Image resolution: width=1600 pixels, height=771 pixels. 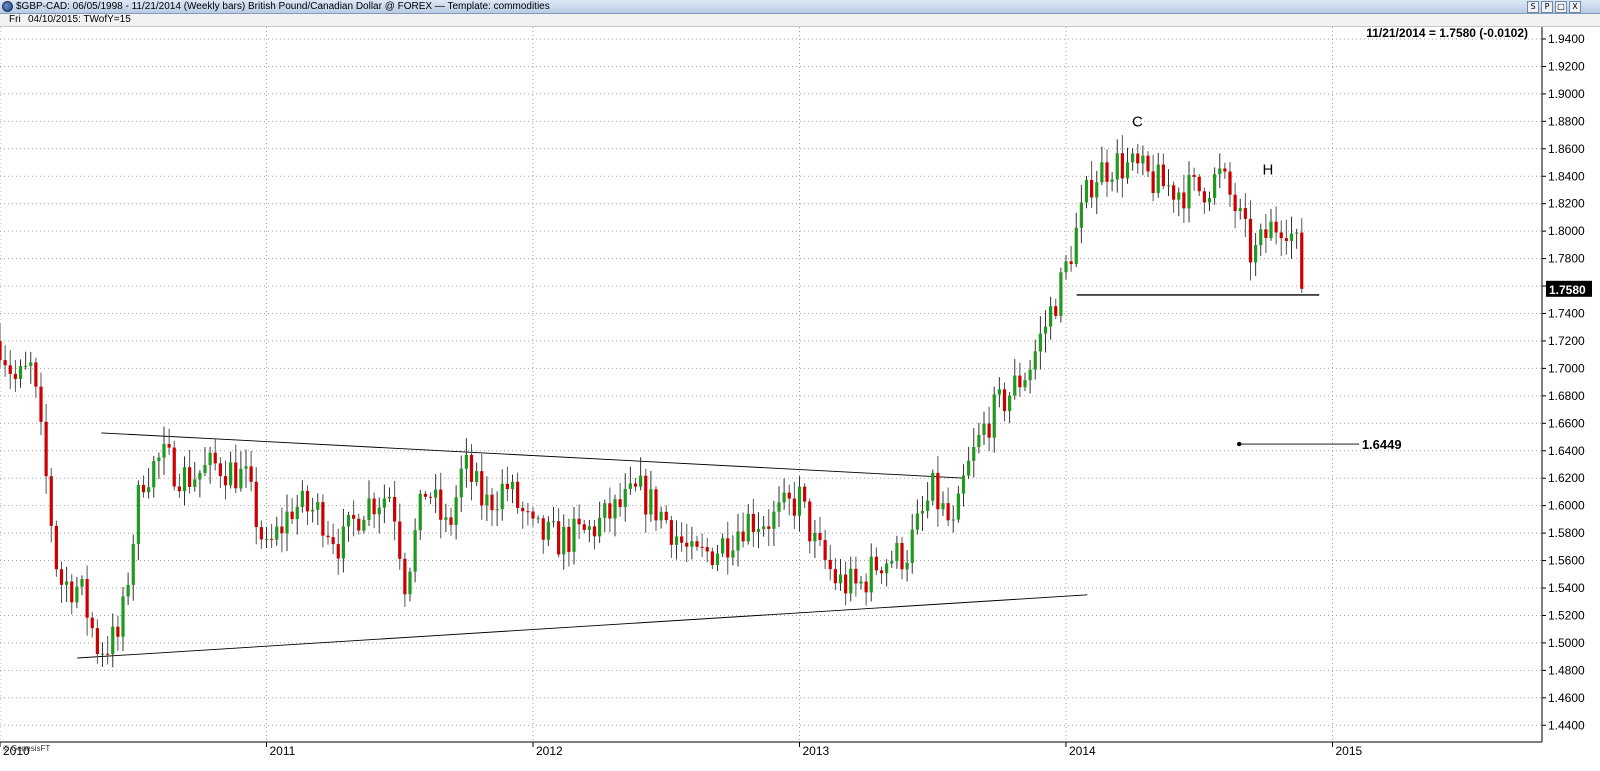 I want to click on close-button: X, so click(x=1575, y=7).